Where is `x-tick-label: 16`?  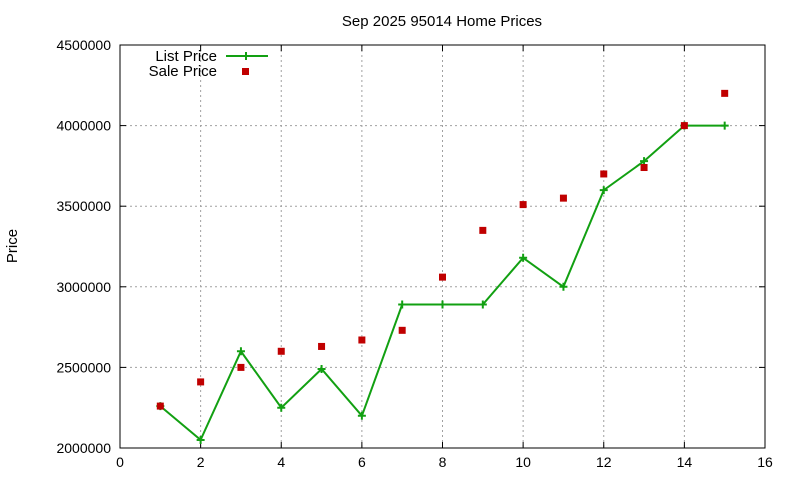 x-tick-label: 16 is located at coordinates (765, 462).